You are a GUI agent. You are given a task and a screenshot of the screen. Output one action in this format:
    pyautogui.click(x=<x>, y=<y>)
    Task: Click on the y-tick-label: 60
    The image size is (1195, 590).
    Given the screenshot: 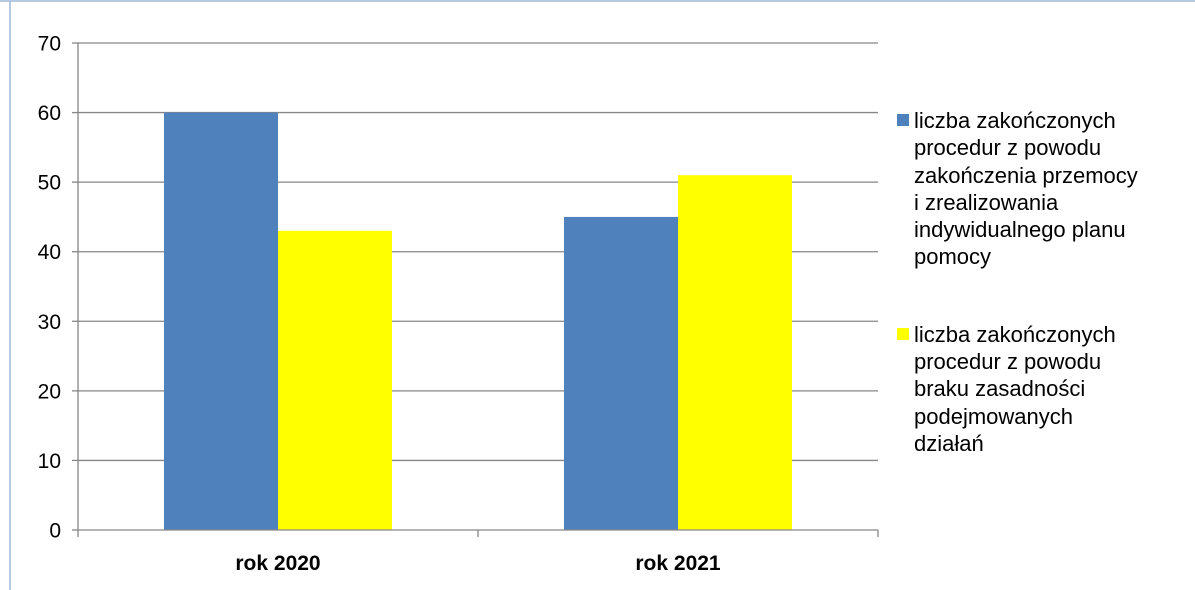 What is the action you would take?
    pyautogui.click(x=49, y=113)
    